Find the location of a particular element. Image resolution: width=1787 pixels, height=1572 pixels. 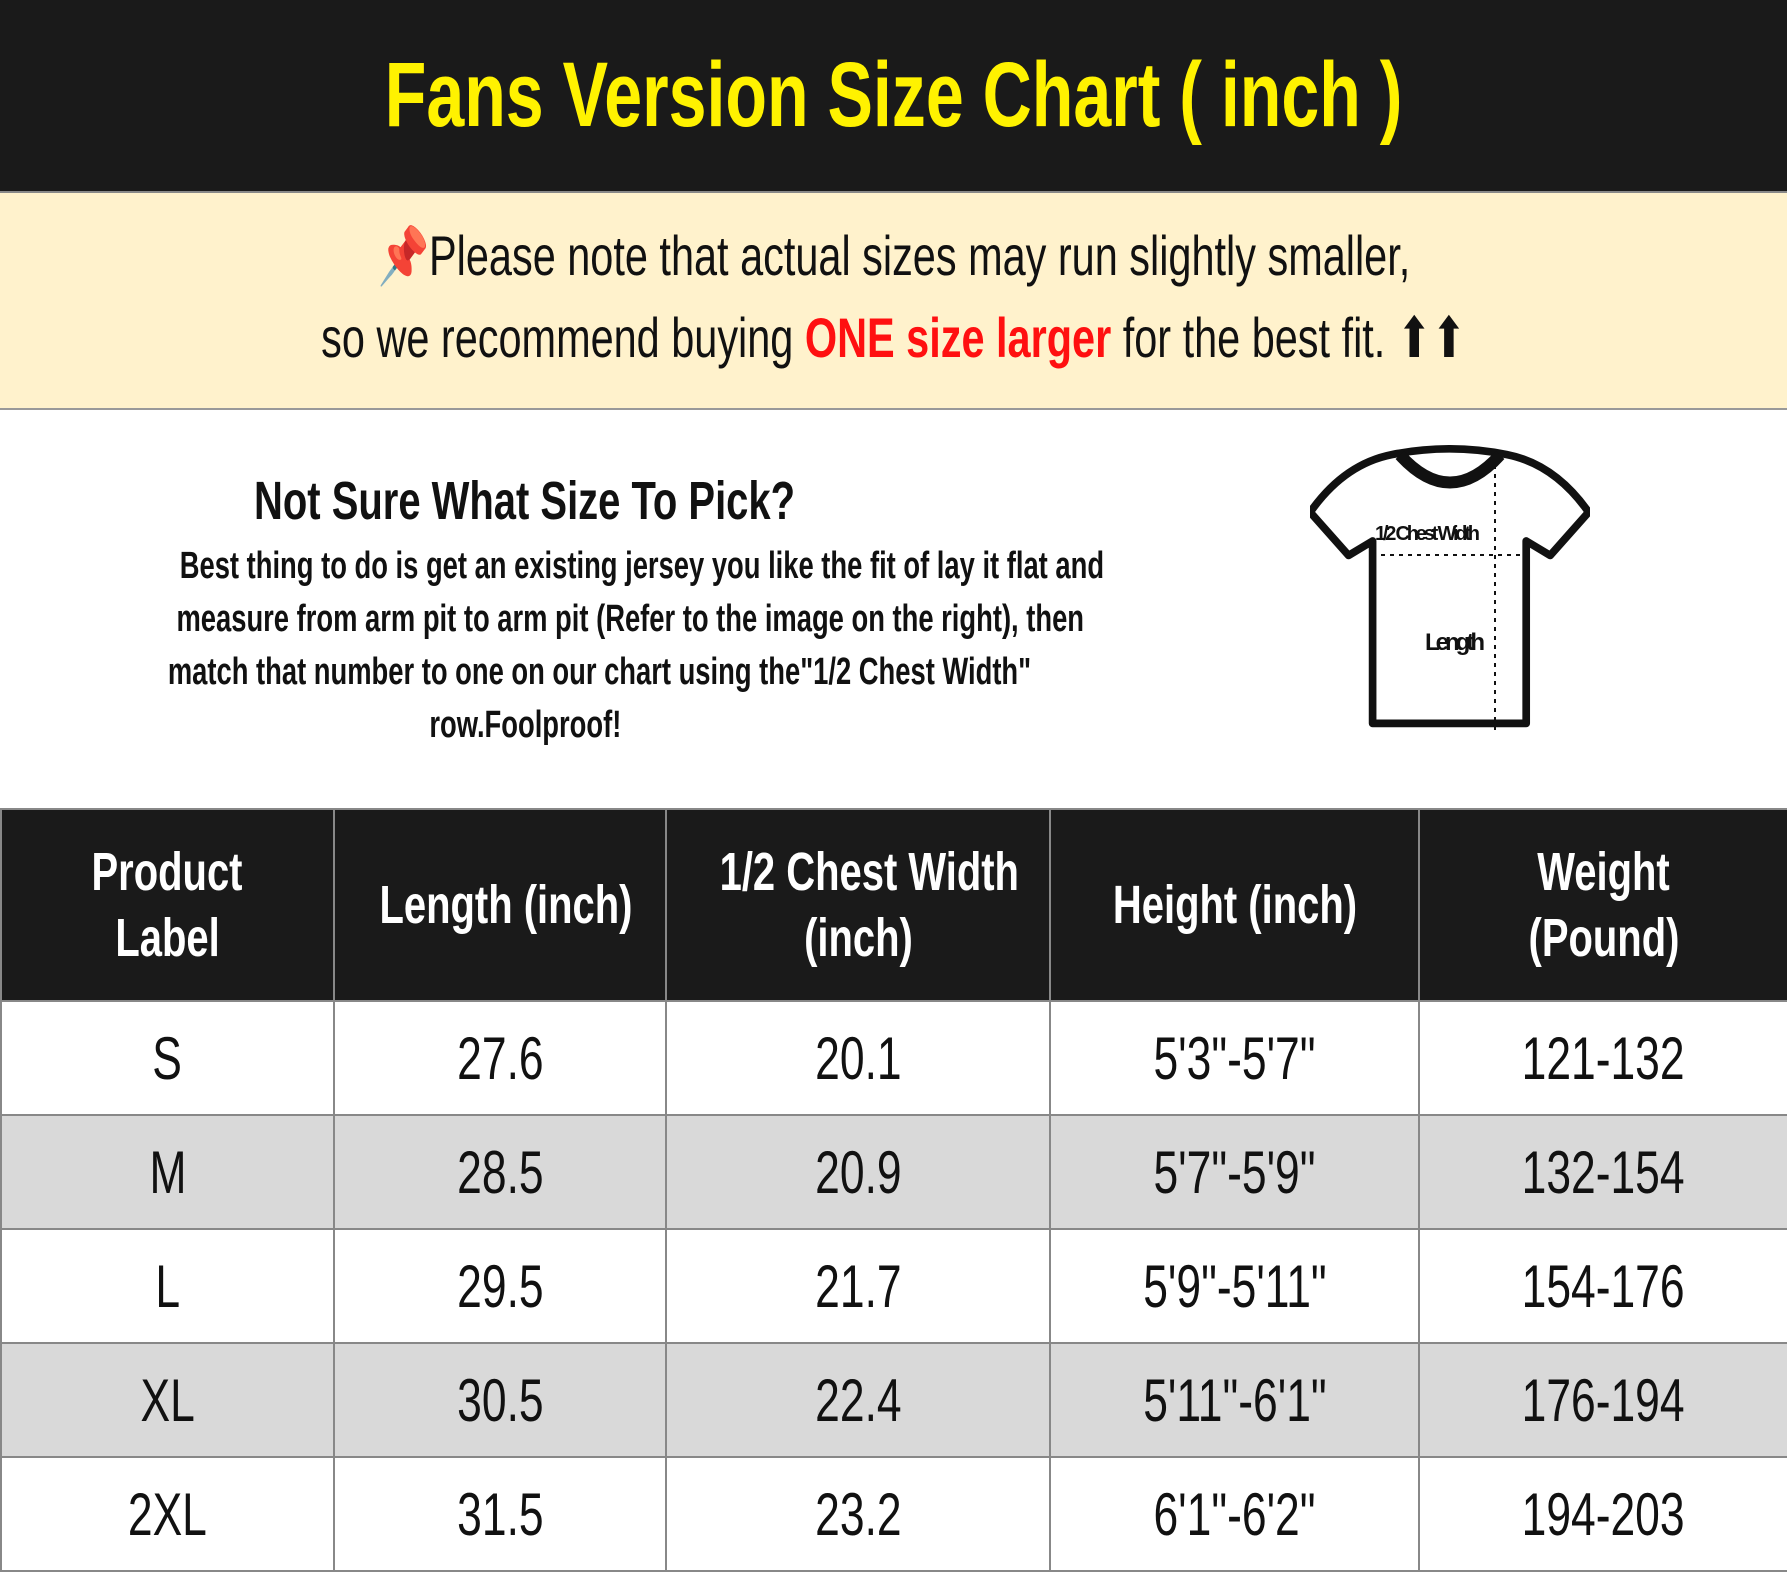

table-row: M 28.5 20.9 5'7"-5'9" 132-154 is located at coordinates (893, 1172).